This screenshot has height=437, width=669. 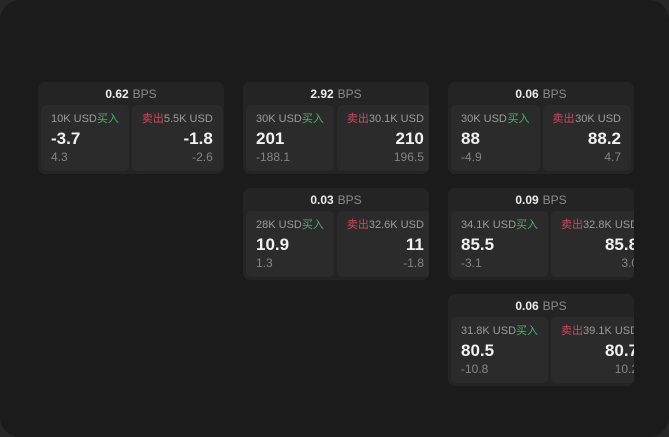 I want to click on quote-panels: 28K USD 买入 10.9 1.3 卖出 32.6K USD 11 -1.8, so click(x=336, y=245).